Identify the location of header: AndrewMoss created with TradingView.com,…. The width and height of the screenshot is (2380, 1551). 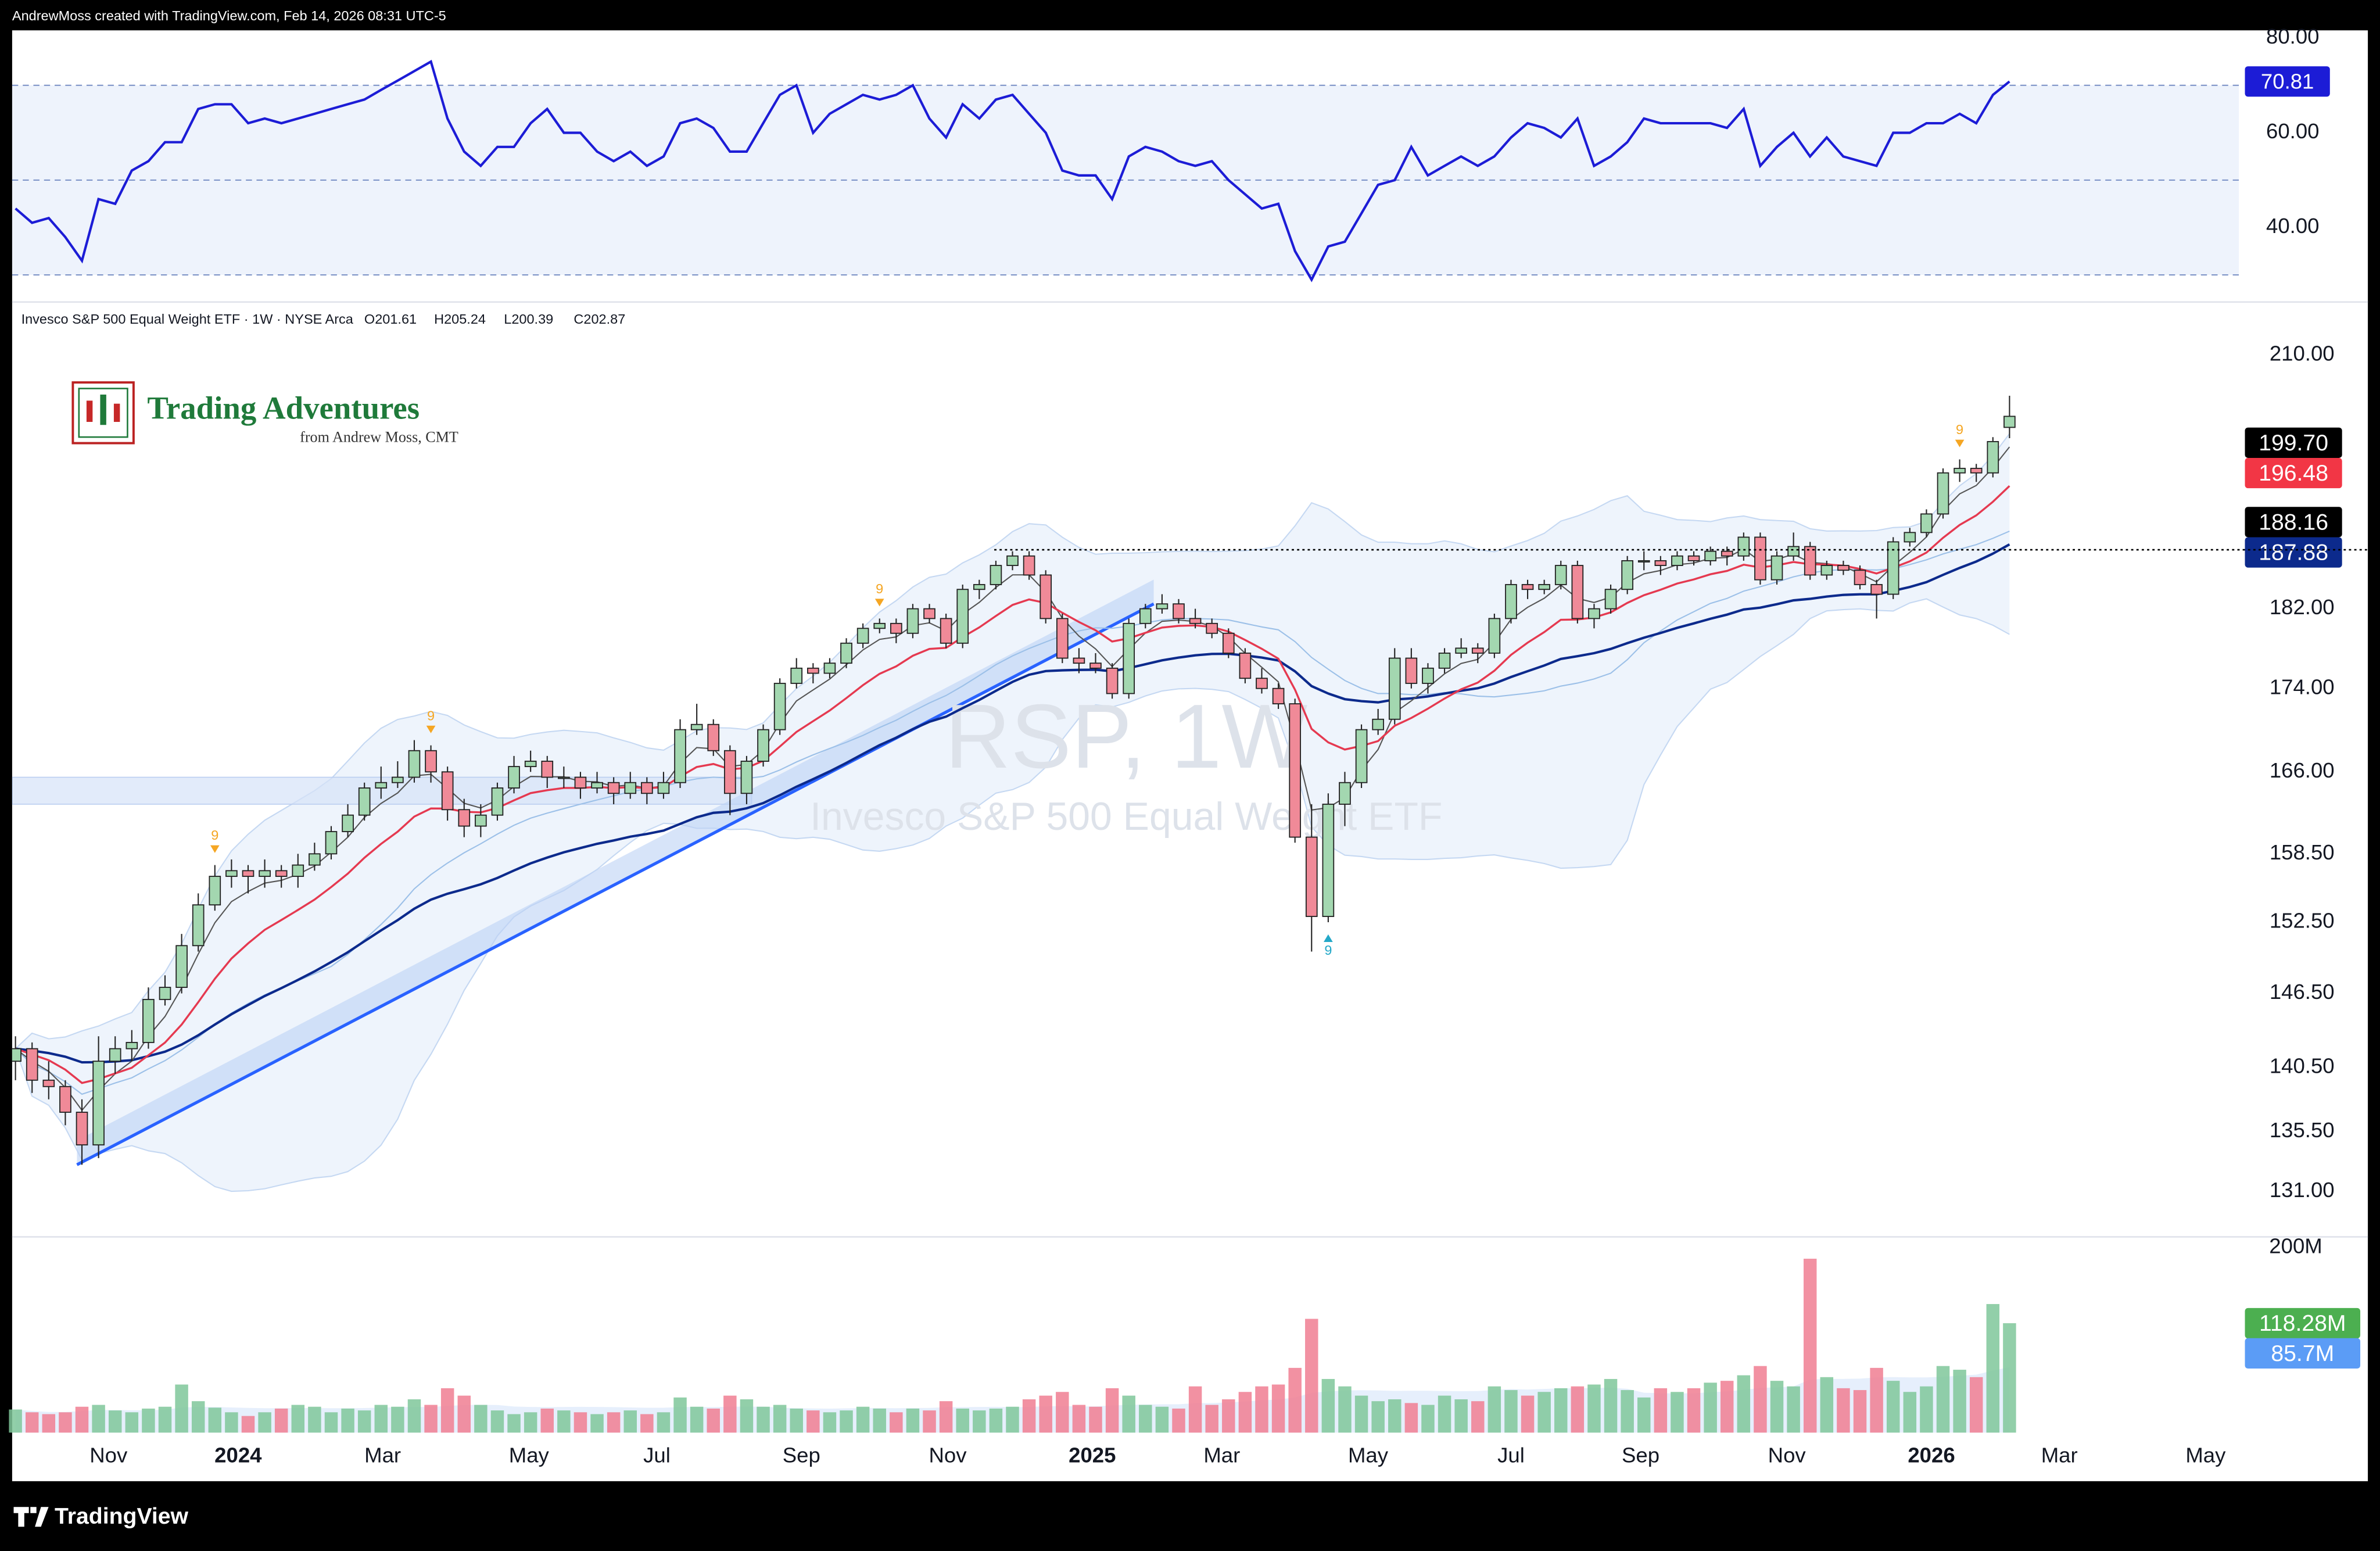
(229, 15).